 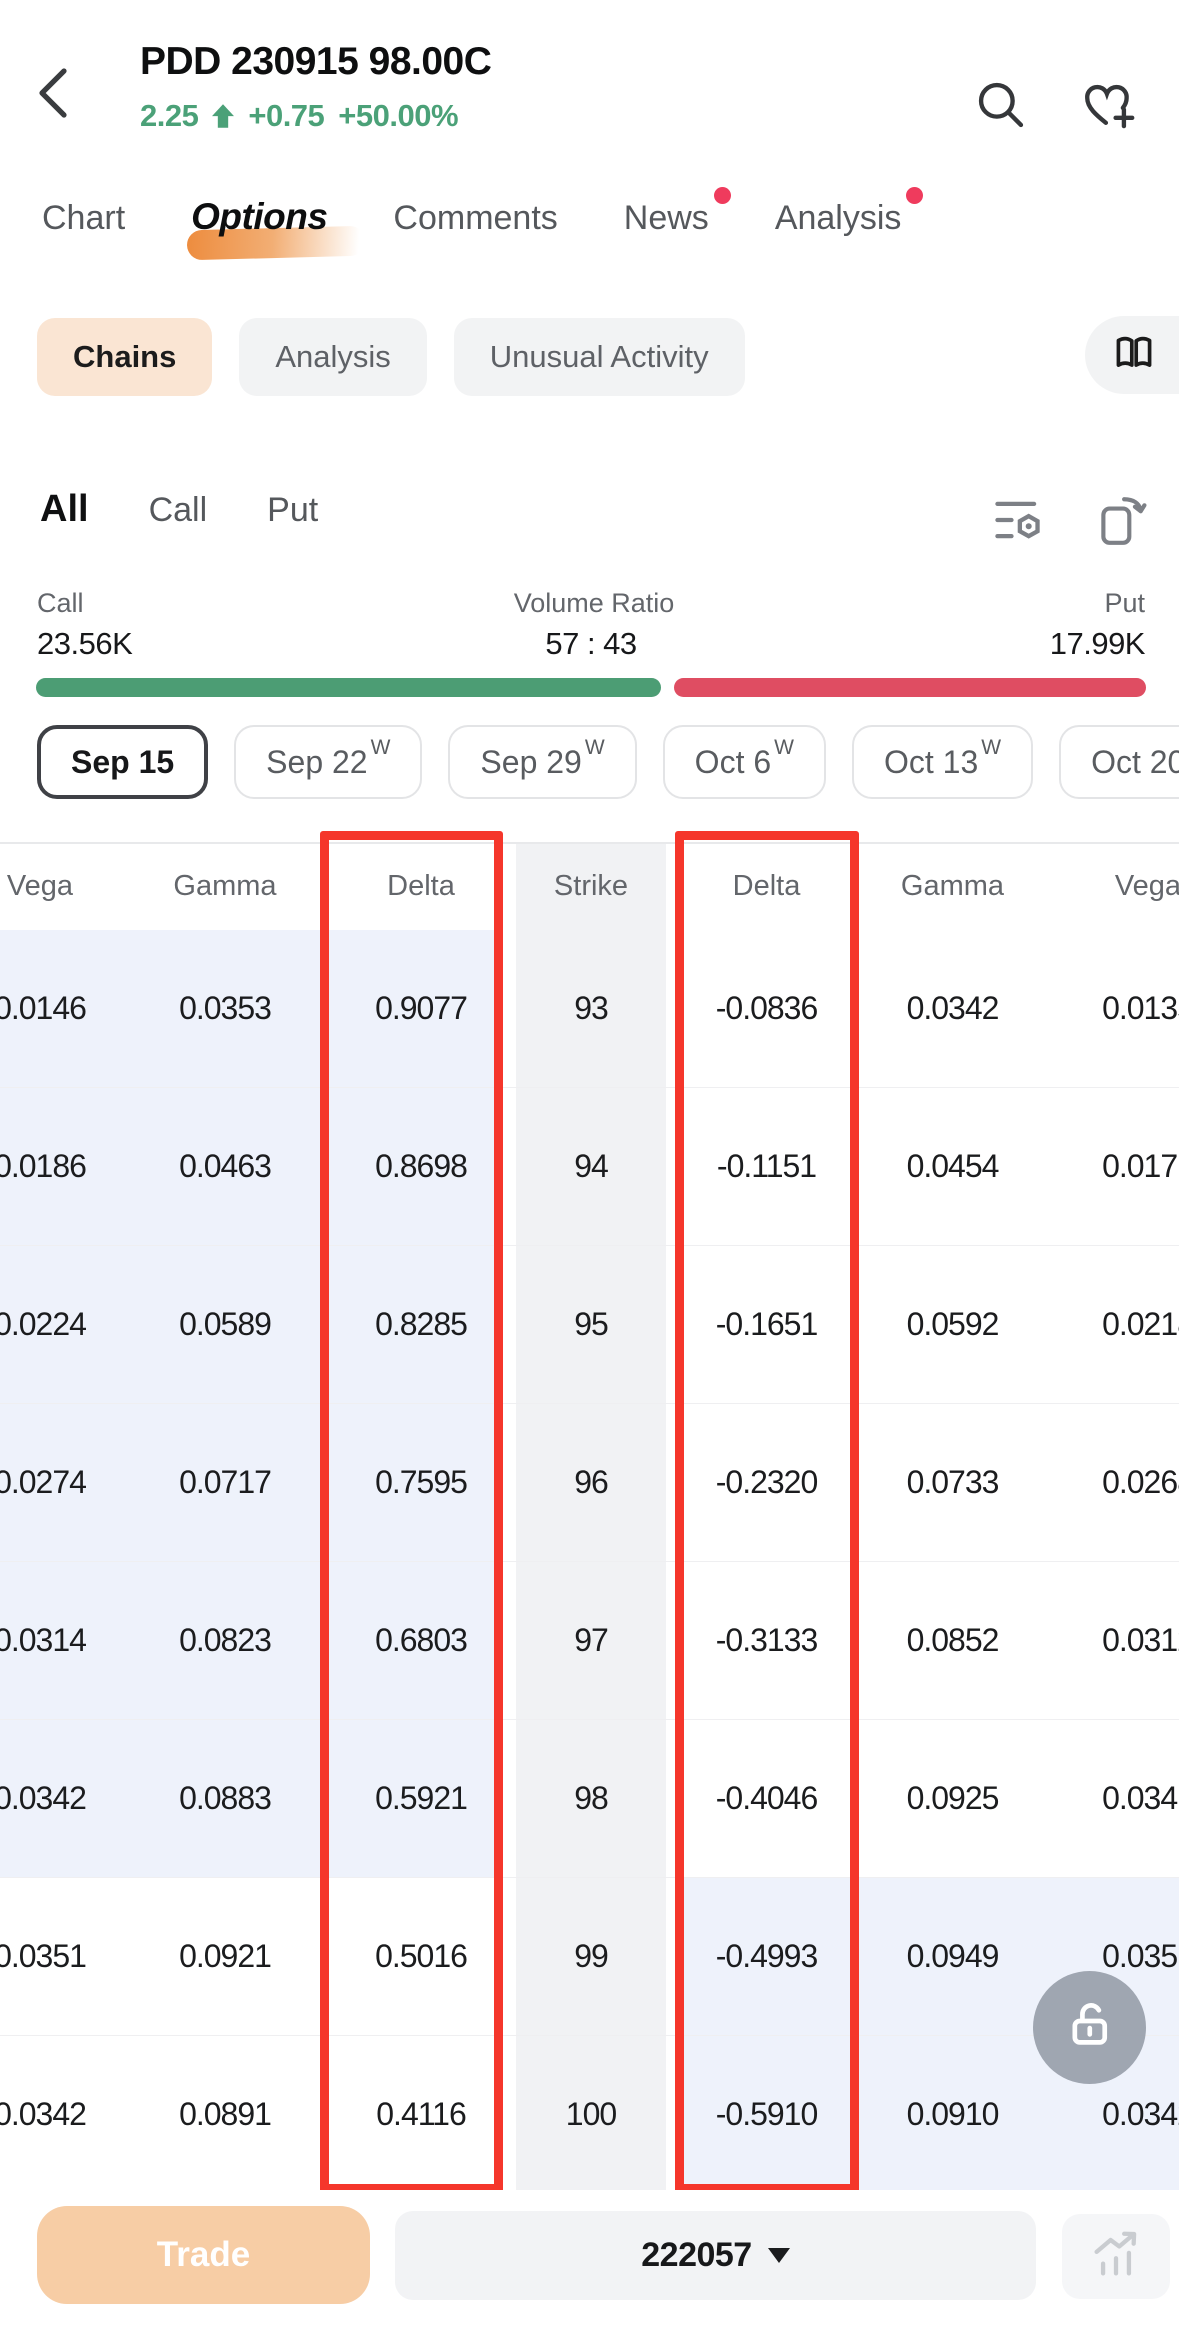 What do you see at coordinates (910, 687) in the screenshot?
I see `put-volume-bar` at bounding box center [910, 687].